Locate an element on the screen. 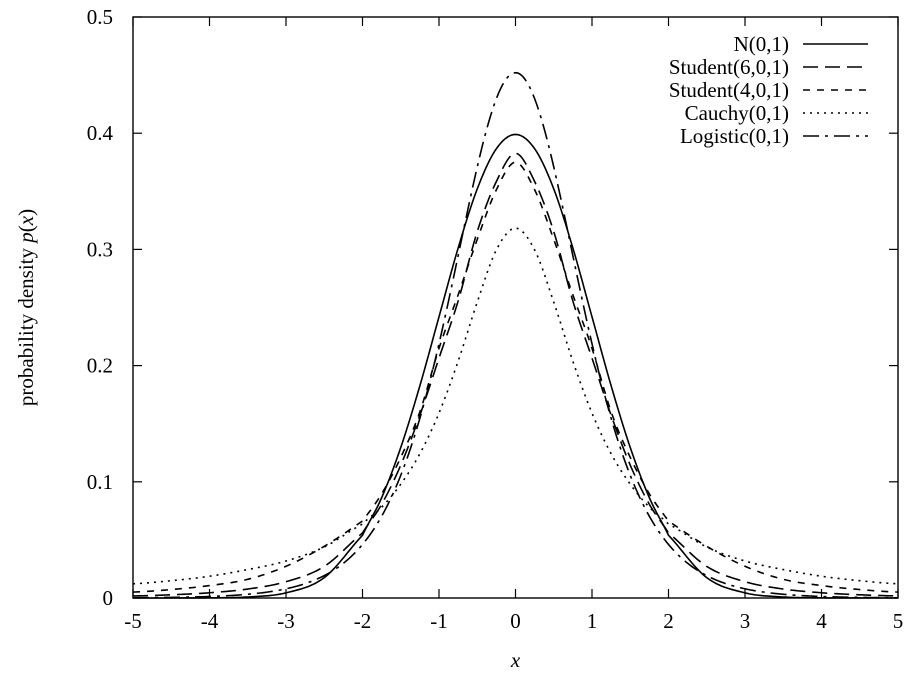 The height and width of the screenshot is (677, 911). y-axis-title: probability density p(x) is located at coordinates (26, 307).